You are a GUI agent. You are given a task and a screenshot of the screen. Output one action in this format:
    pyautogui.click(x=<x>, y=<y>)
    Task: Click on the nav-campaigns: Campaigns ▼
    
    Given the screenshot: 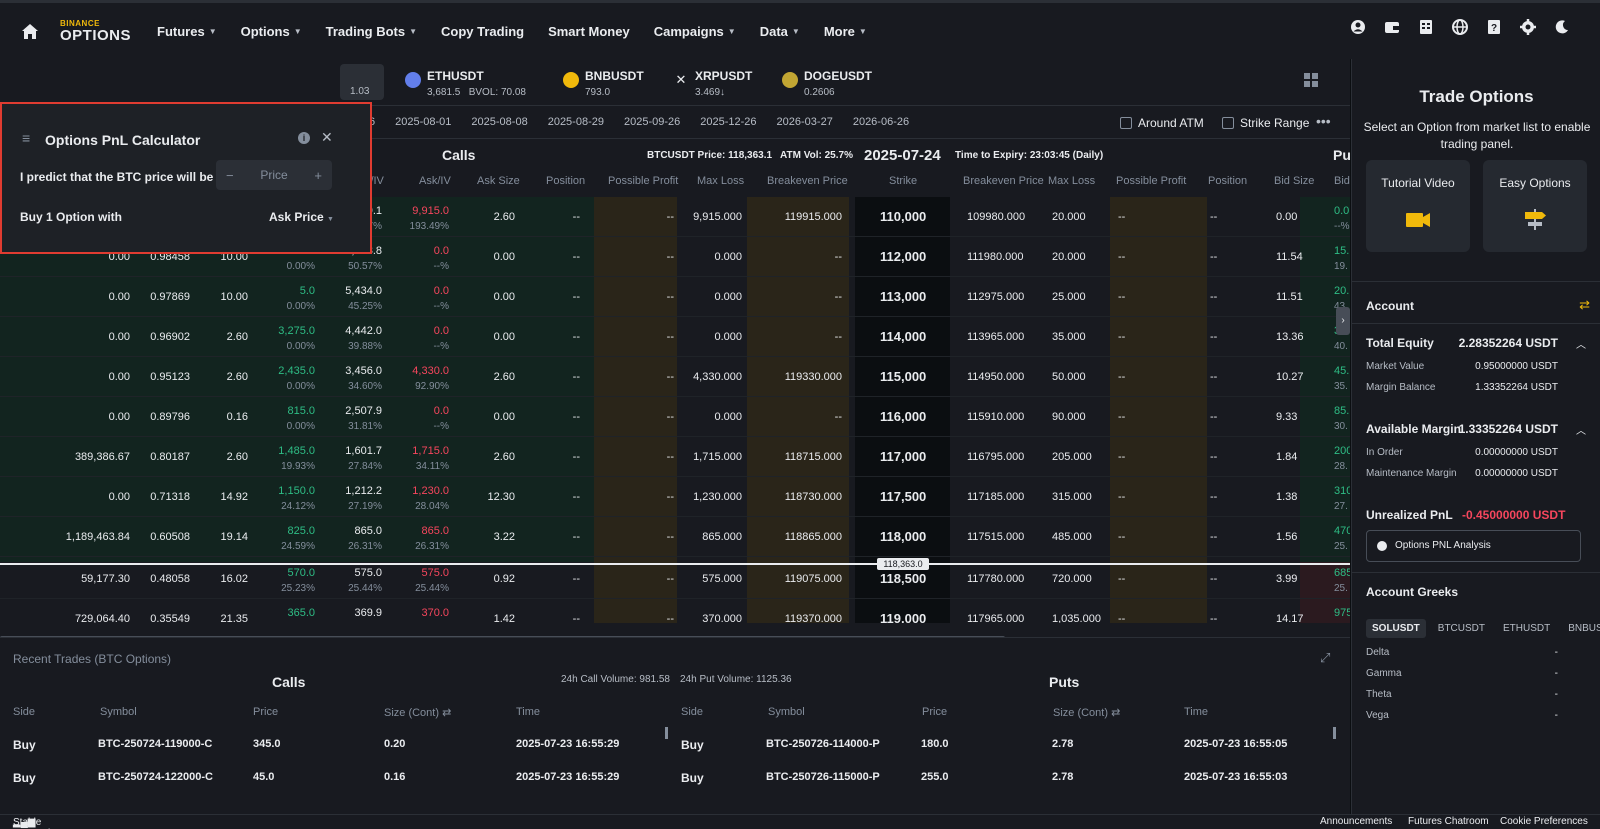 What is the action you would take?
    pyautogui.click(x=695, y=31)
    